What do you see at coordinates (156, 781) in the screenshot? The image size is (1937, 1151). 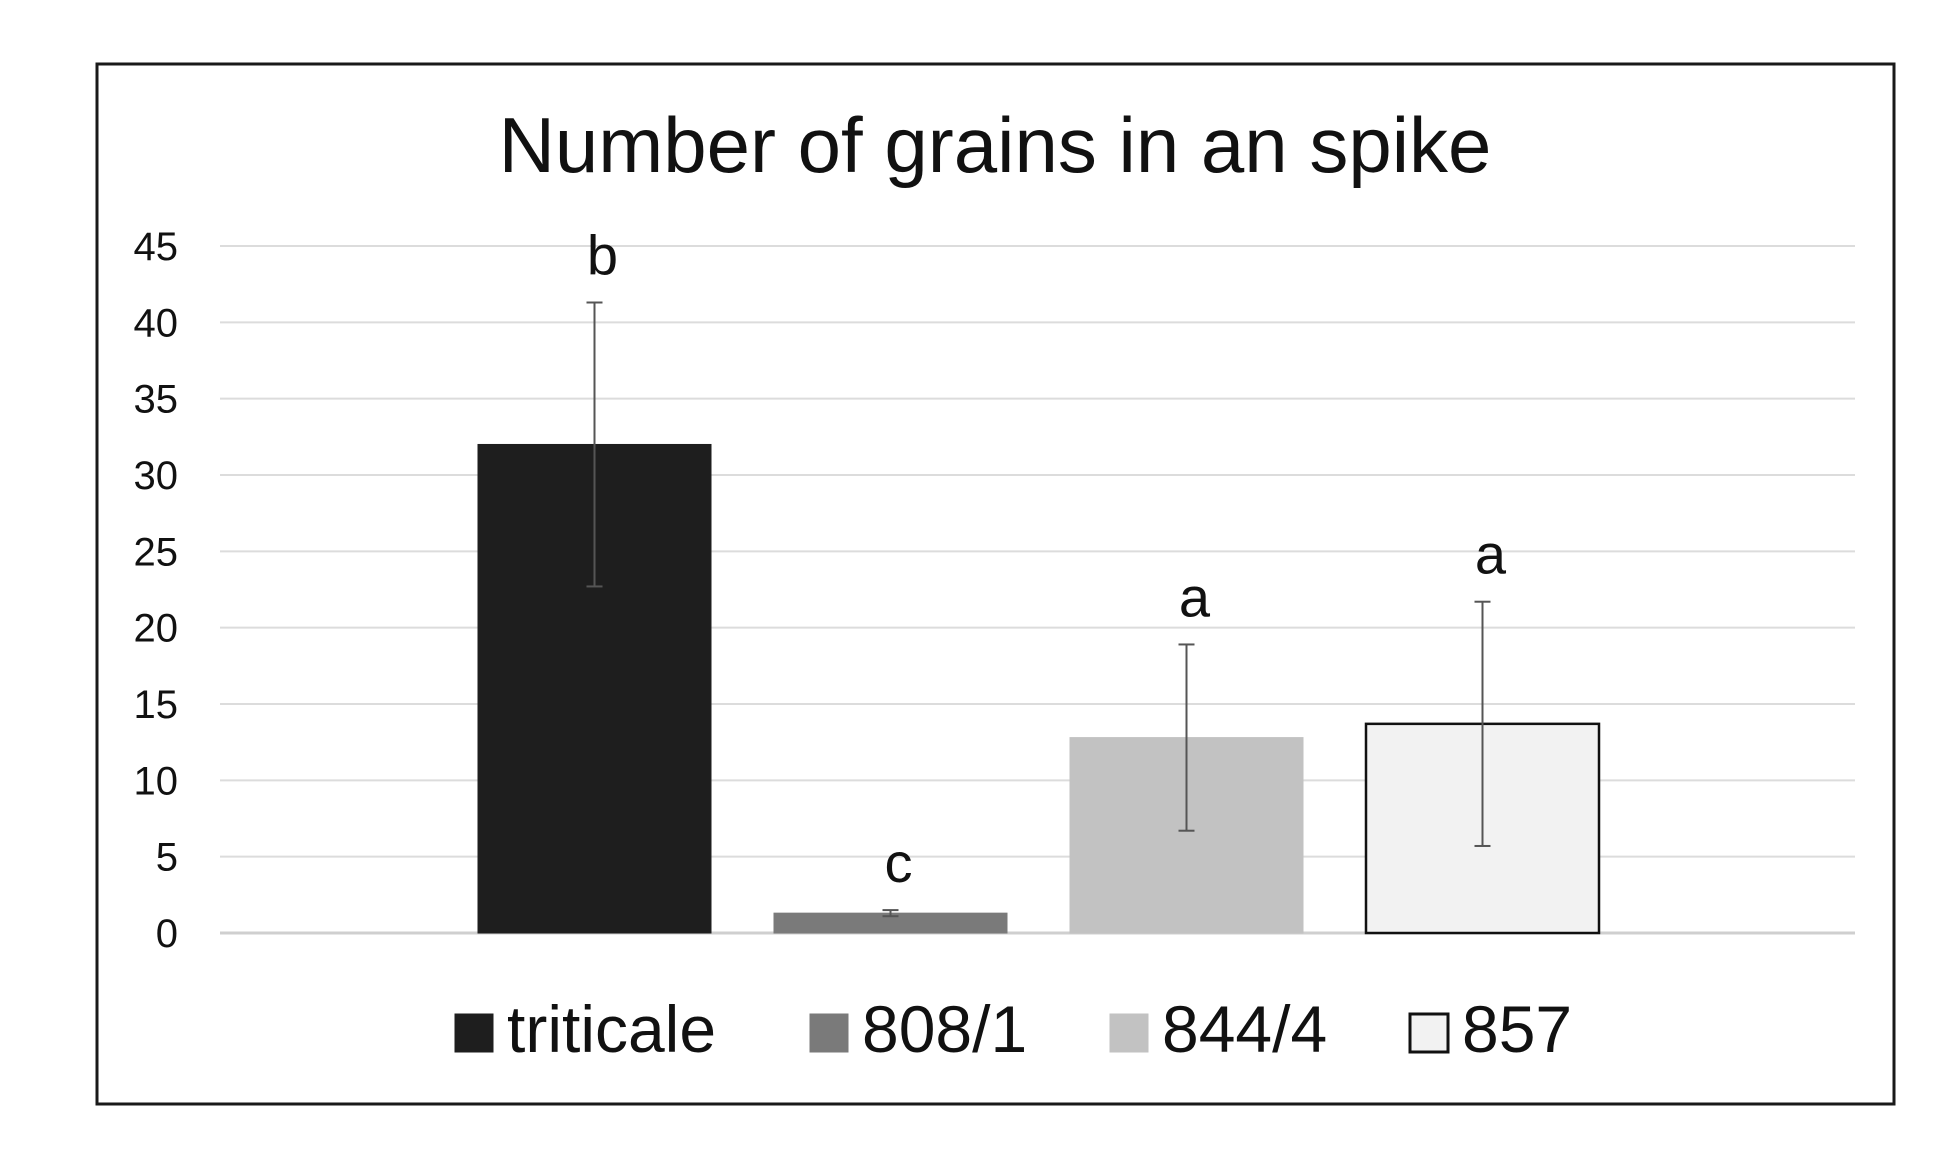 I see `y-tick-label: 10` at bounding box center [156, 781].